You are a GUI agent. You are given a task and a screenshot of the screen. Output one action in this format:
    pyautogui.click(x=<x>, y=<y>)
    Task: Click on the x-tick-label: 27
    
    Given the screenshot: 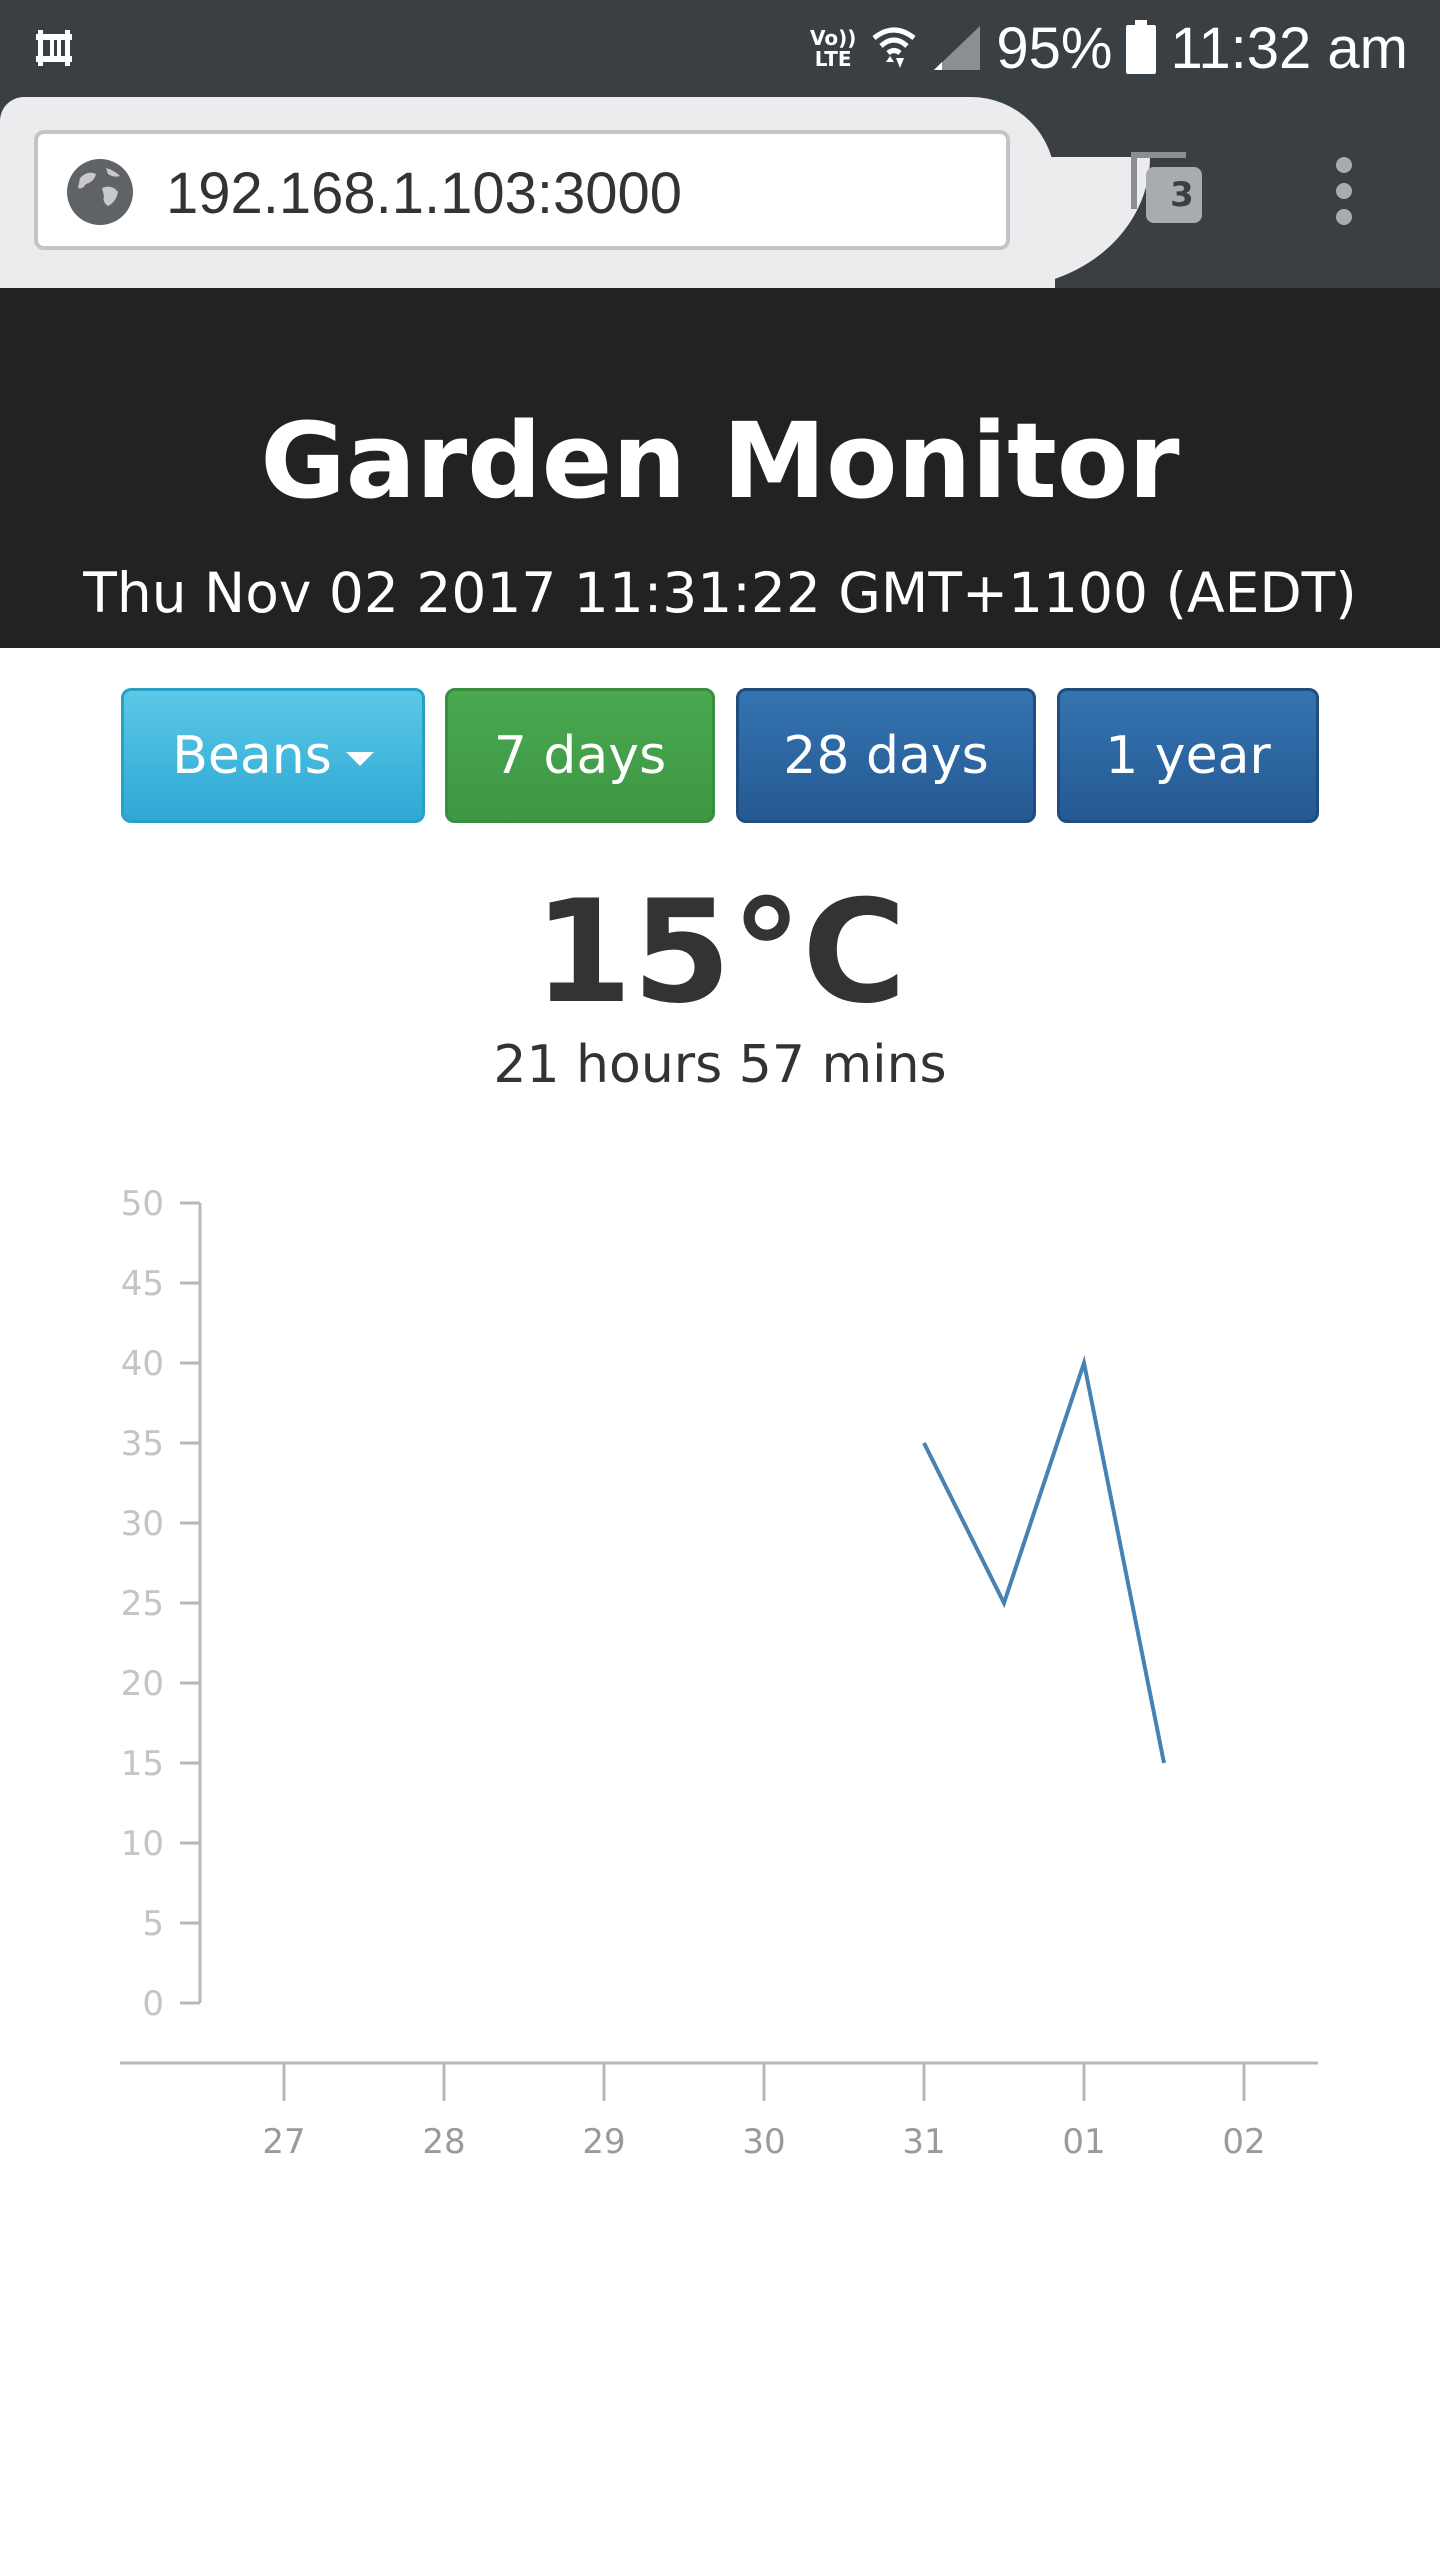 What is the action you would take?
    pyautogui.click(x=283, y=2142)
    